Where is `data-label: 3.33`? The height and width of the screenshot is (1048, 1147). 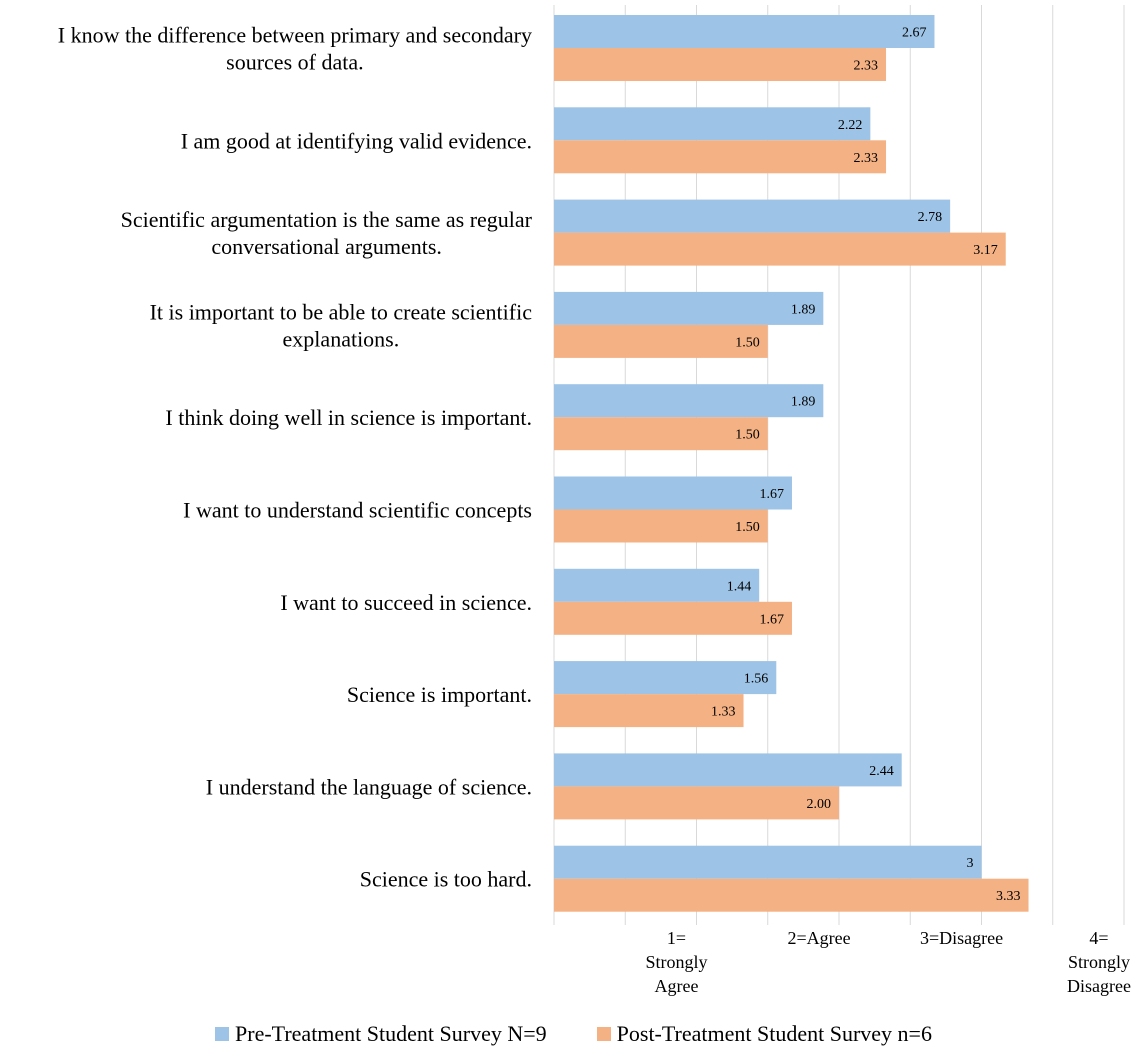
data-label: 3.33 is located at coordinates (1008, 896).